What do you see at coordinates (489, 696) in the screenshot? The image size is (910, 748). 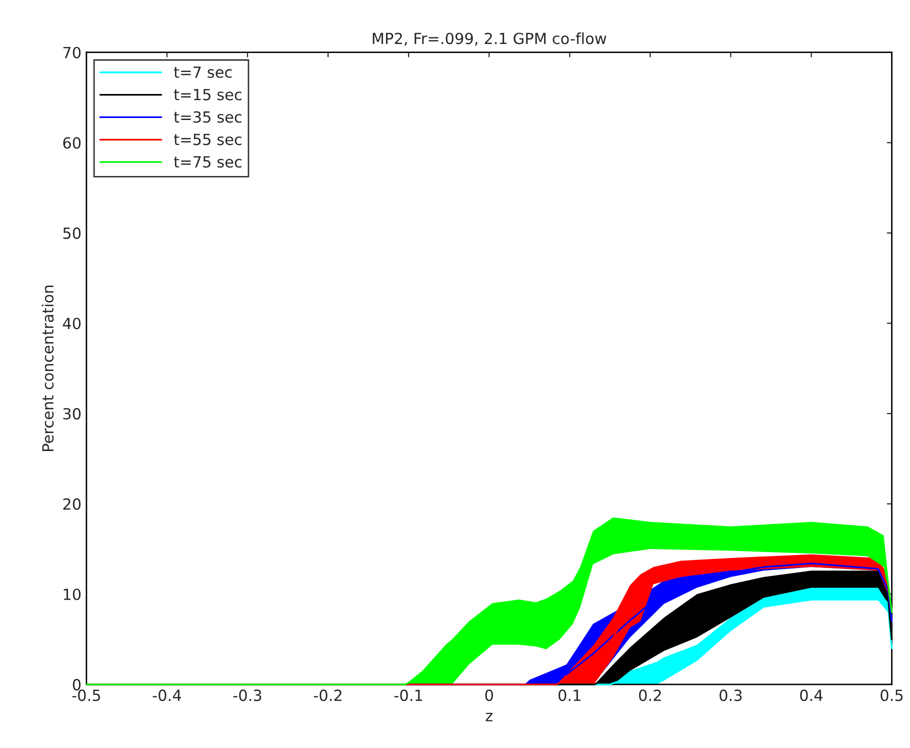 I see `x-tick-label: 0` at bounding box center [489, 696].